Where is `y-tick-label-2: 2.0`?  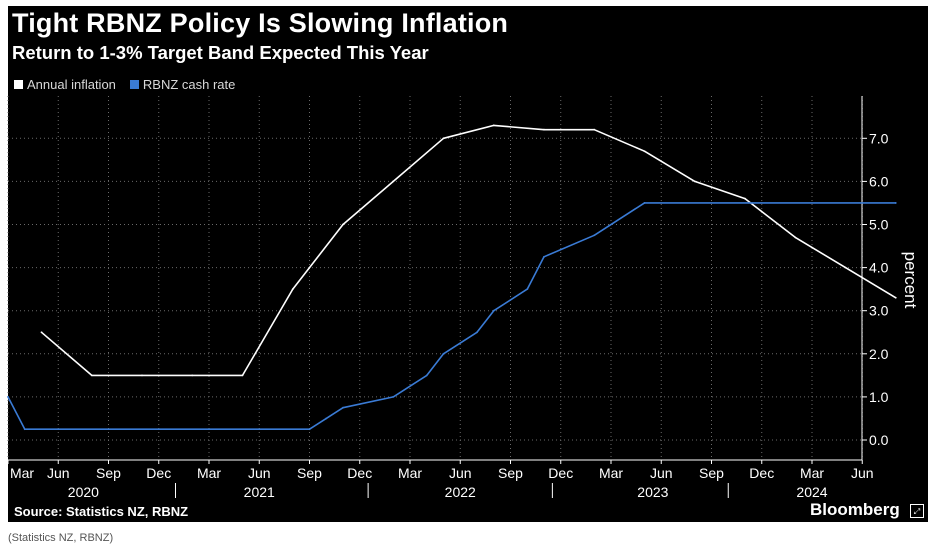 y-tick-label-2: 2.0 is located at coordinates (879, 354).